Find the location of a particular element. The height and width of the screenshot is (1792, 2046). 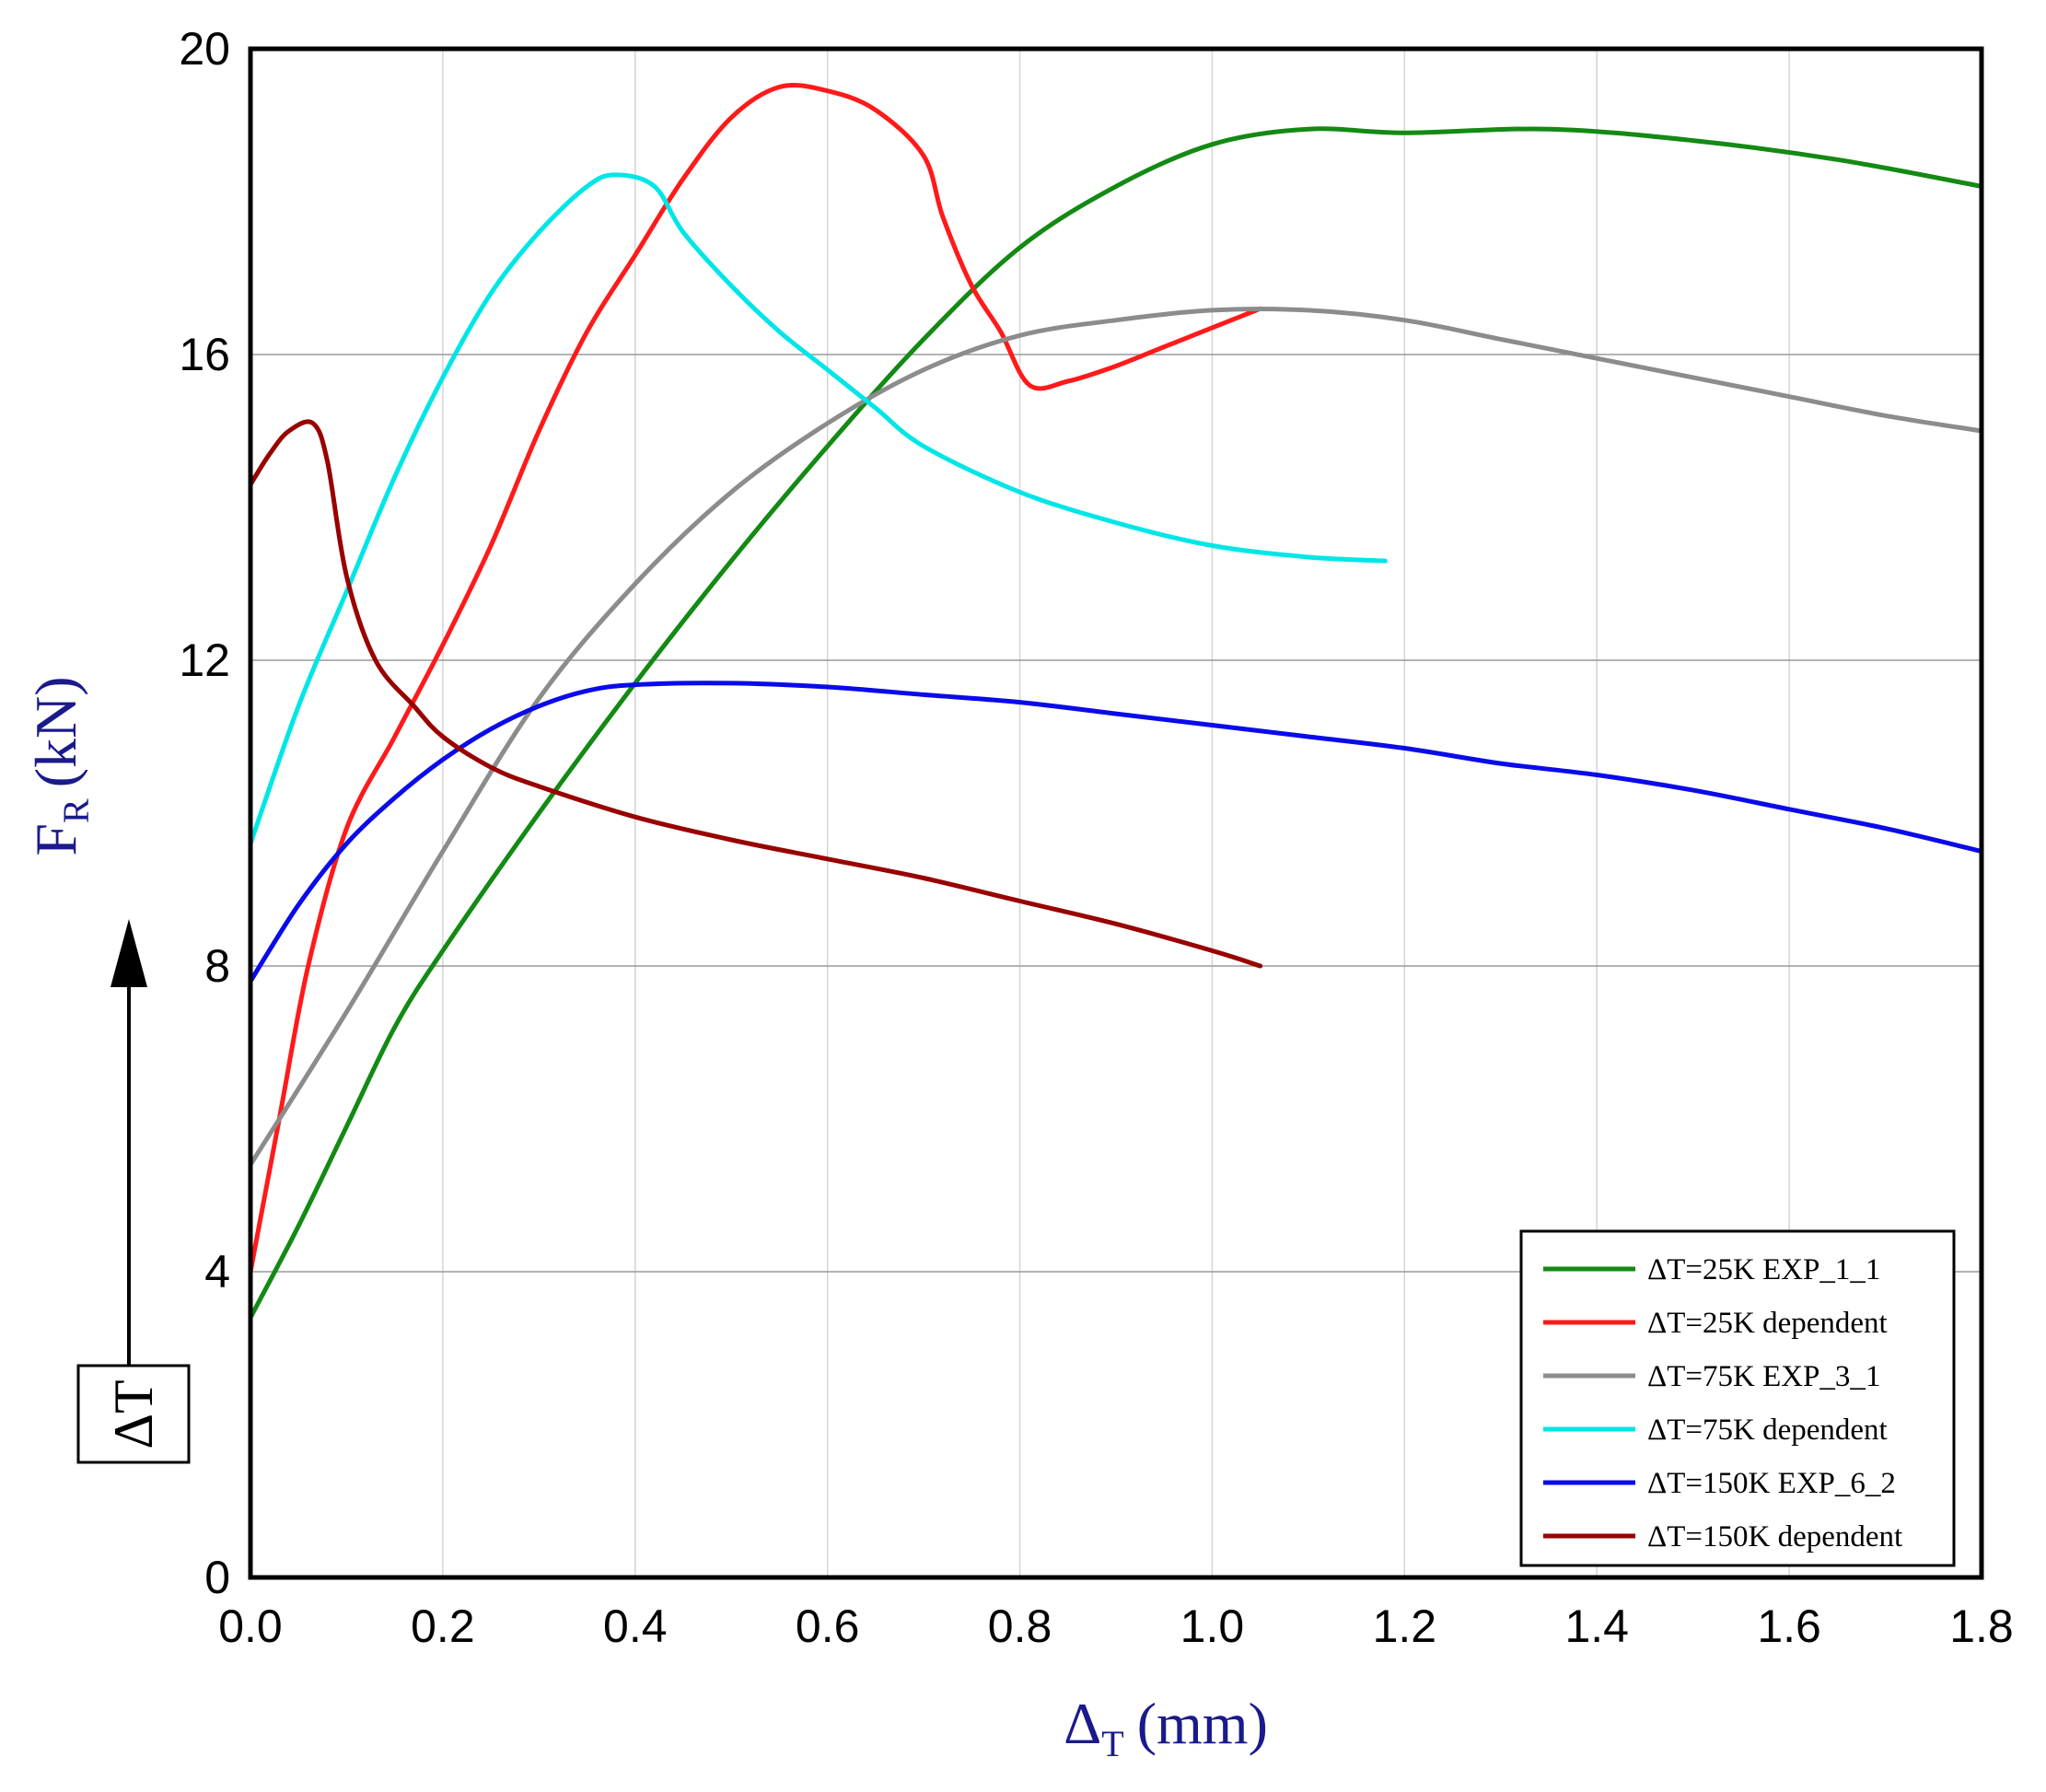

x-tick-label: 1.2 is located at coordinates (1405, 1626).